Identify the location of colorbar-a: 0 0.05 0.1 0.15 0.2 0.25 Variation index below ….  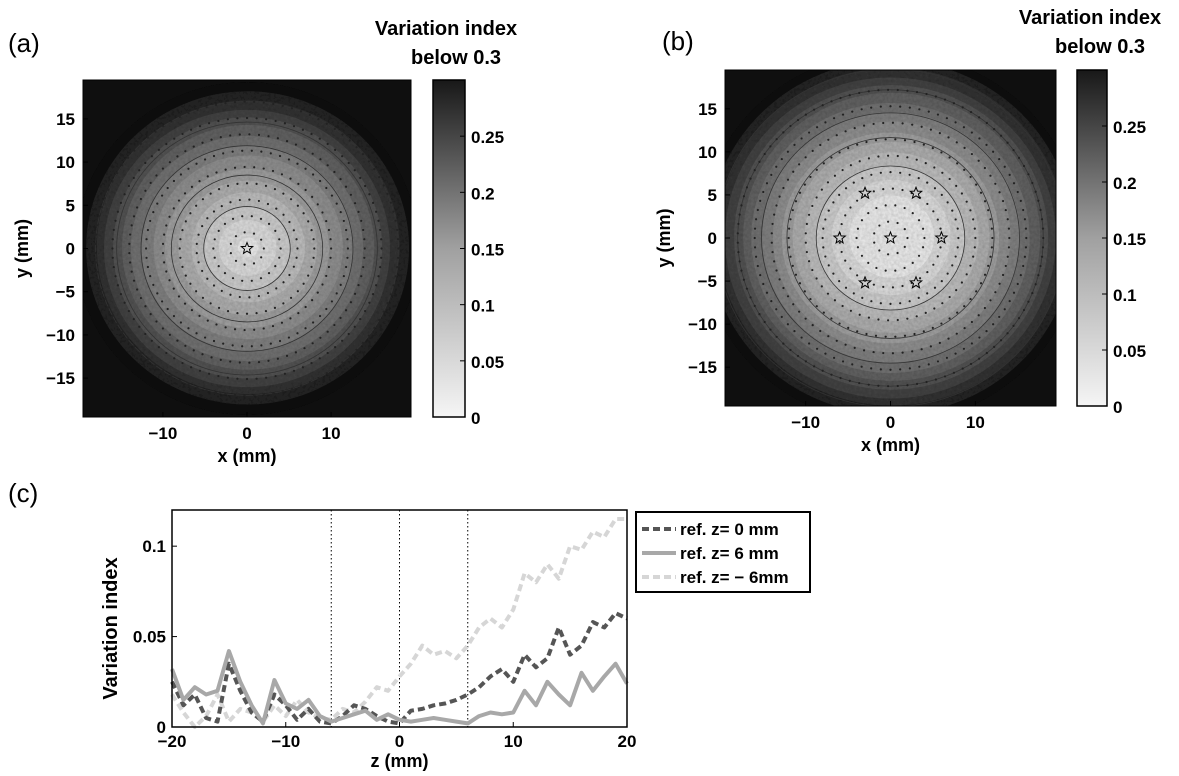
(446, 223).